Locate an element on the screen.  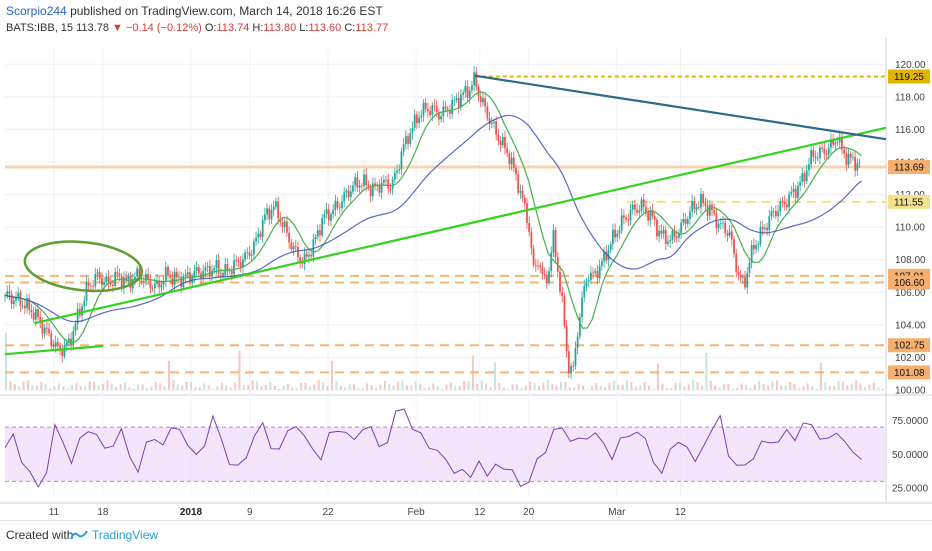
close-label: C: is located at coordinates (350, 28).